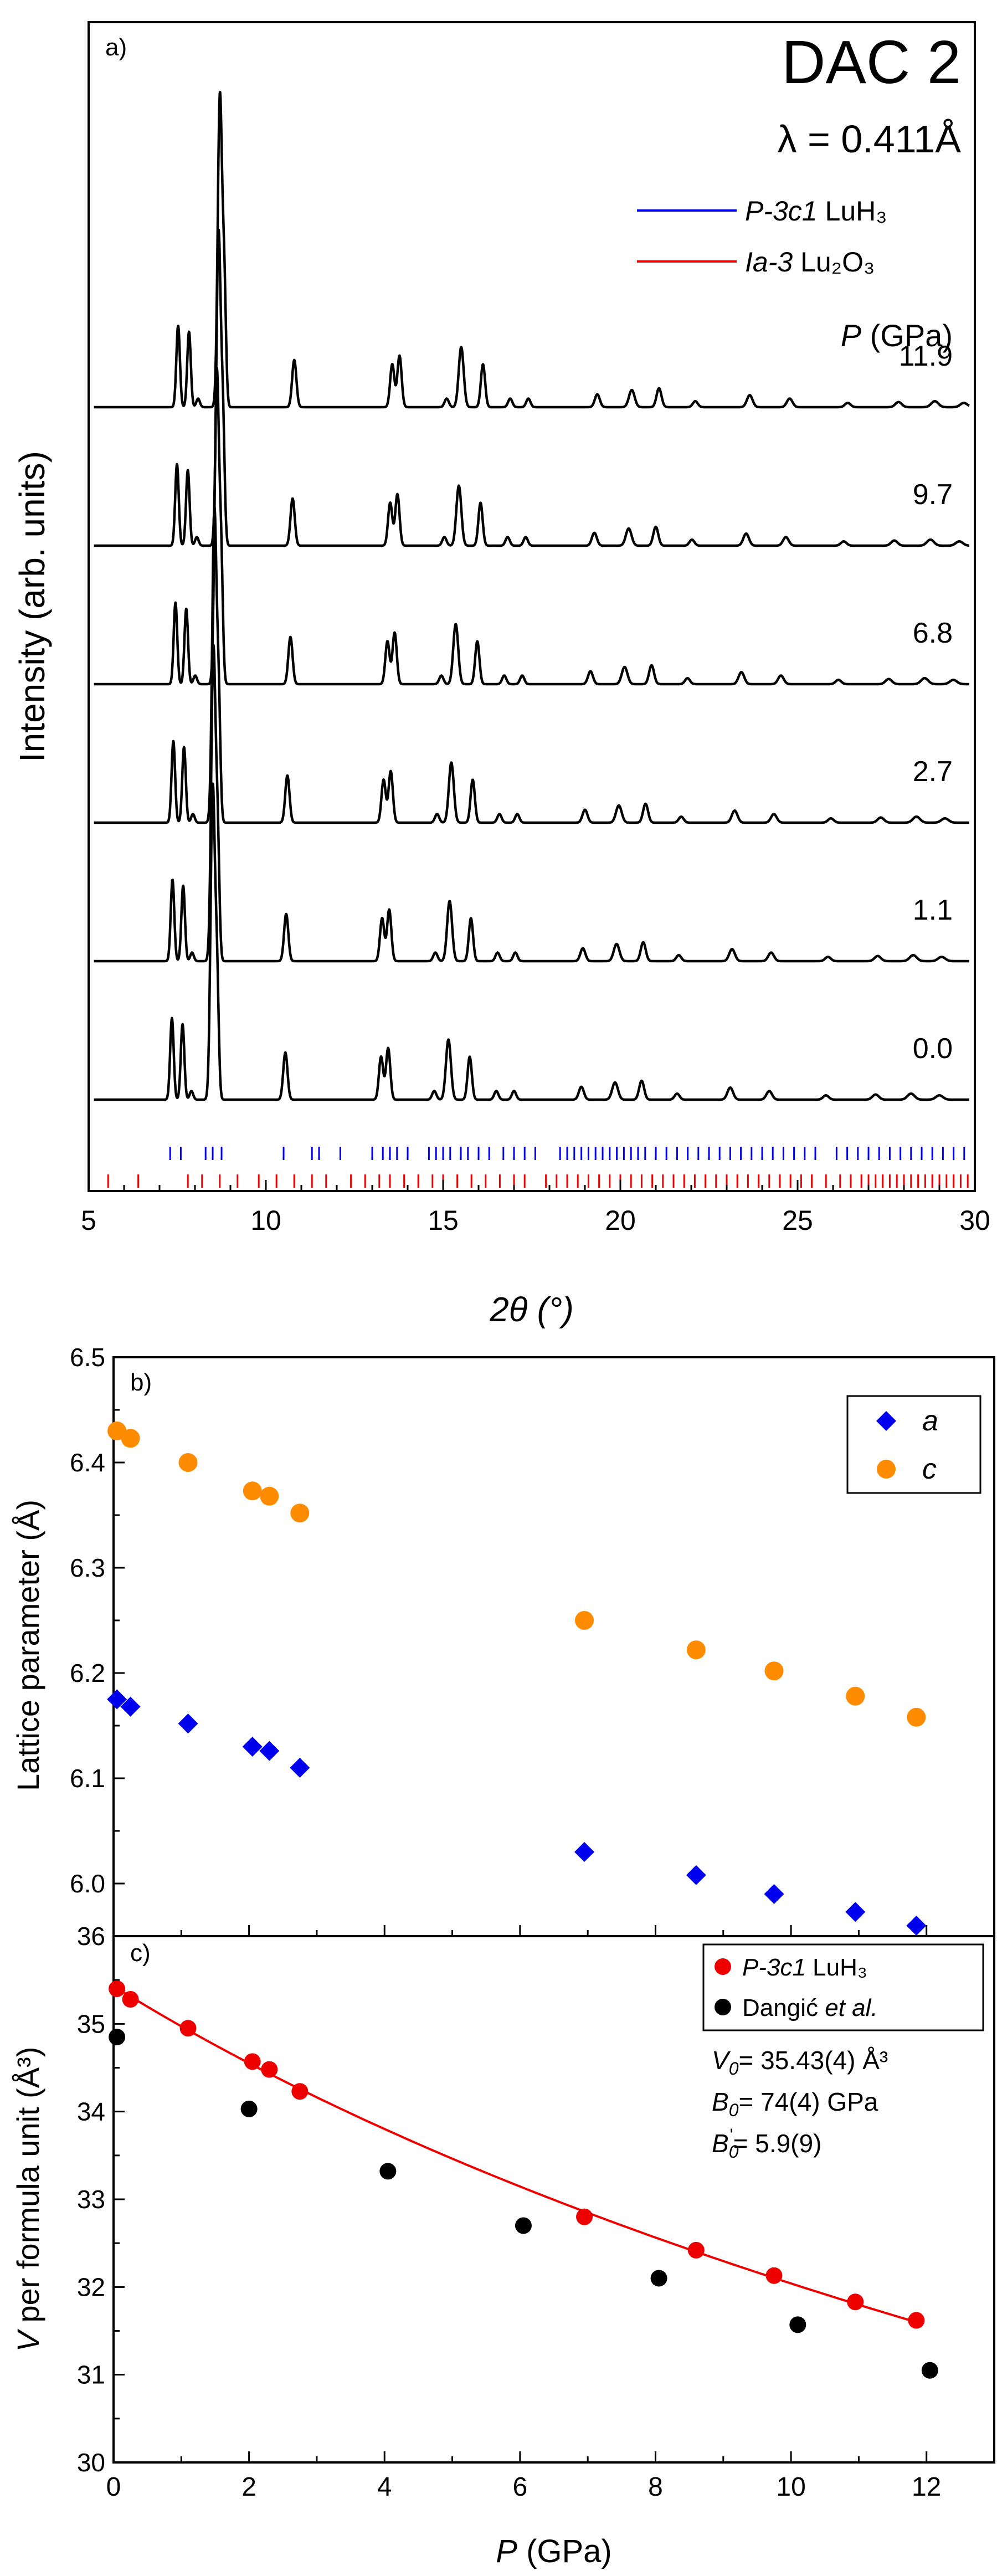 Image resolution: width=997 pixels, height=2576 pixels. What do you see at coordinates (91, 2462) in the screenshot?
I see `y-tick-label-c-30: 30` at bounding box center [91, 2462].